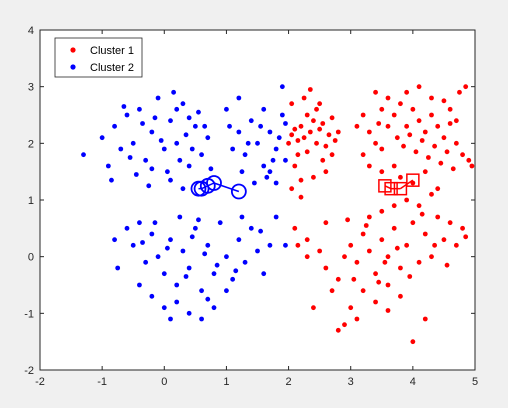 The height and width of the screenshot is (408, 508). I want to click on y-tick-label: 2, so click(31, 144).